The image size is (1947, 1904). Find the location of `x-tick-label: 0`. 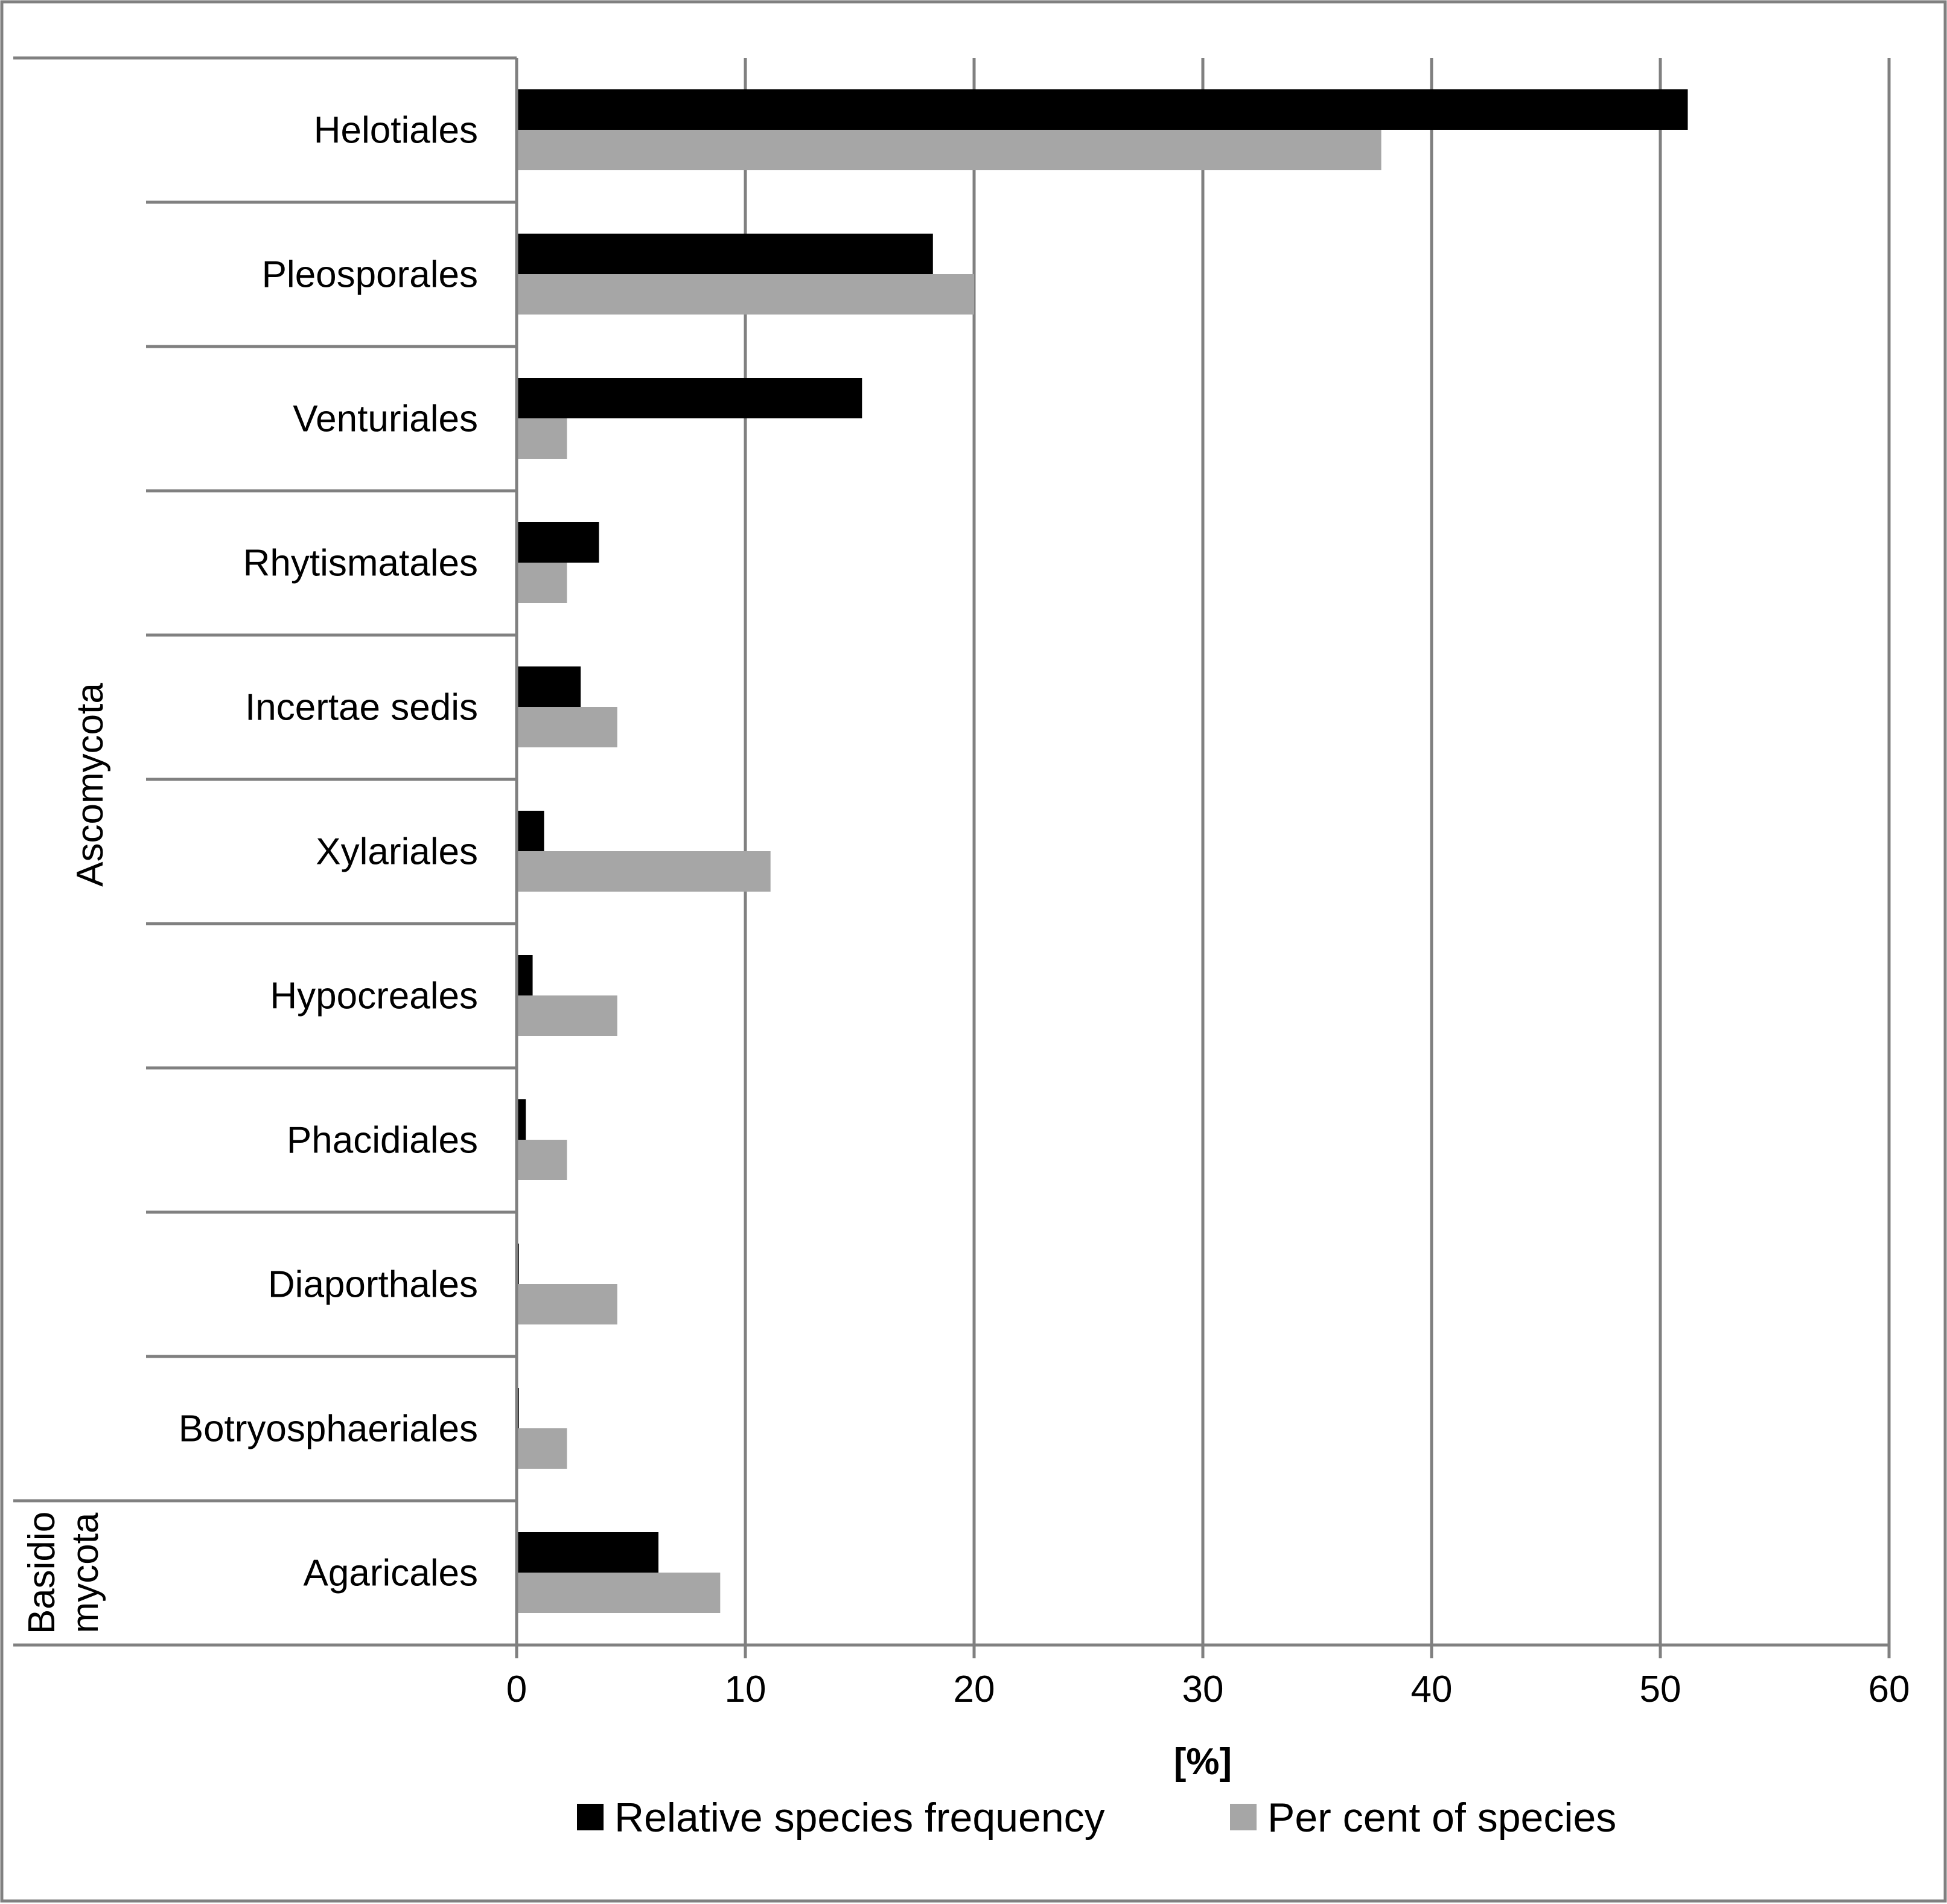

x-tick-label: 0 is located at coordinates (516, 1690).